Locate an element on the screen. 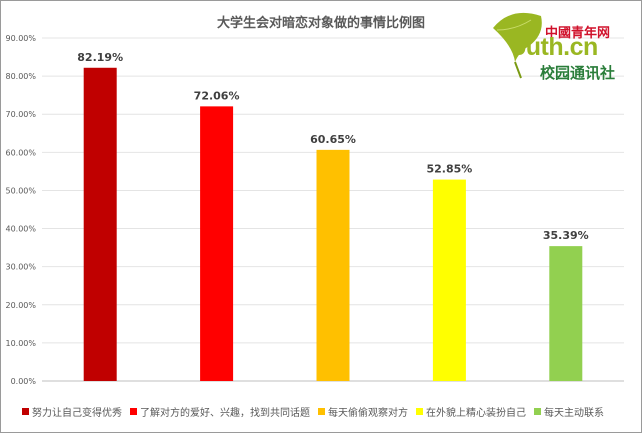  y-tick-label: 90.00% is located at coordinates (20, 38).